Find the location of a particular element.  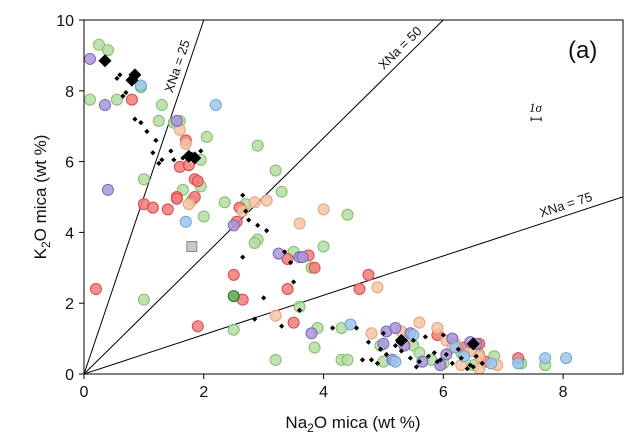

series-gray-square is located at coordinates (192, 247).